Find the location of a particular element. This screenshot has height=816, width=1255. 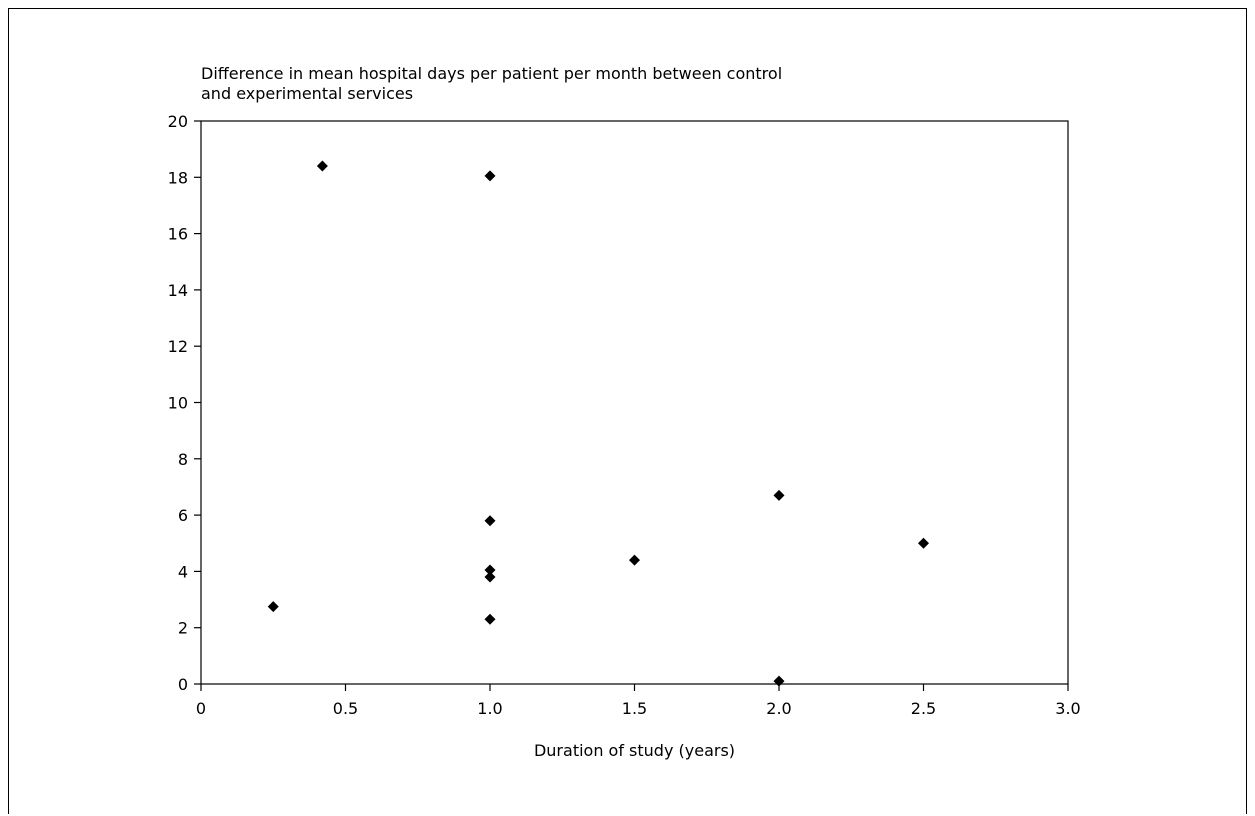

y-tick-label: 2 is located at coordinates (183, 628).